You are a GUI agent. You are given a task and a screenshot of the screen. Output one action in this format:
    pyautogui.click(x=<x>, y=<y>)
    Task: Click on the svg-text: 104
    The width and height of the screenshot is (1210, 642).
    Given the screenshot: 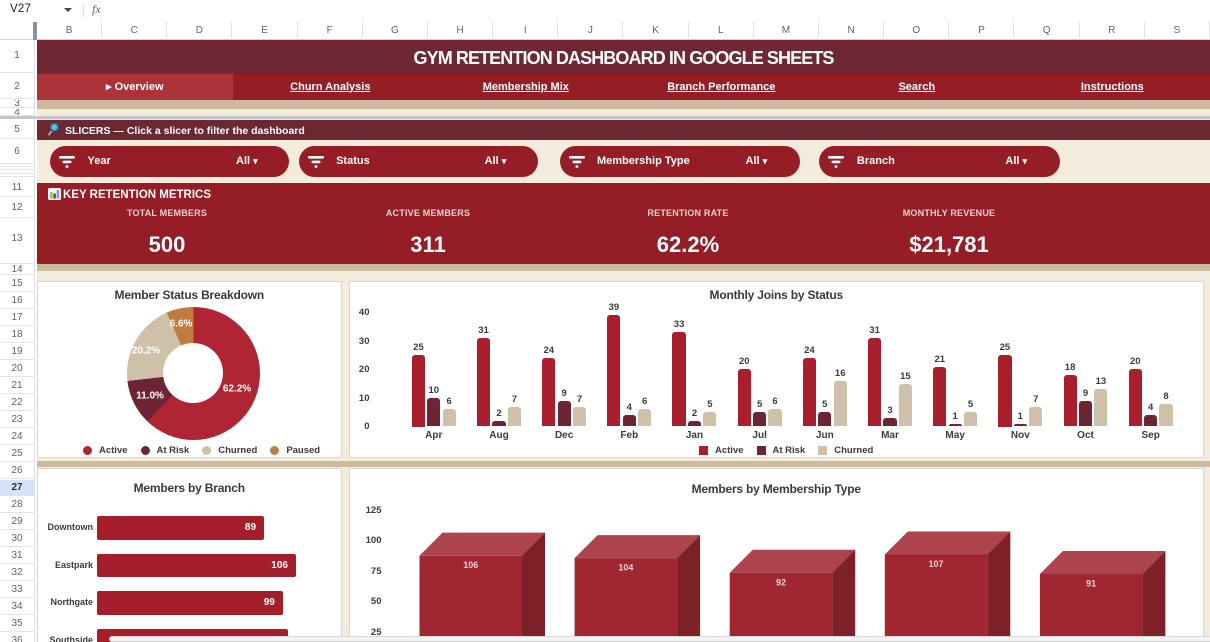 What is the action you would take?
    pyautogui.click(x=625, y=568)
    